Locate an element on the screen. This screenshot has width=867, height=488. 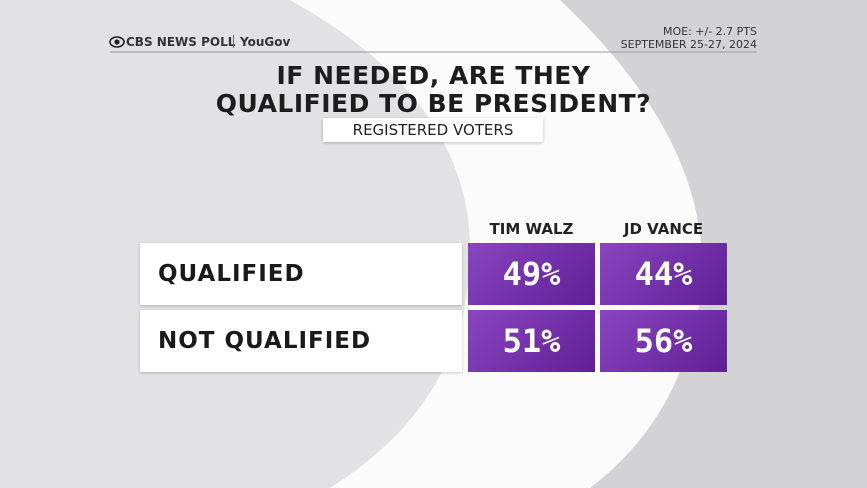
brand: CBS NEWS POLL is located at coordinates (181, 42).